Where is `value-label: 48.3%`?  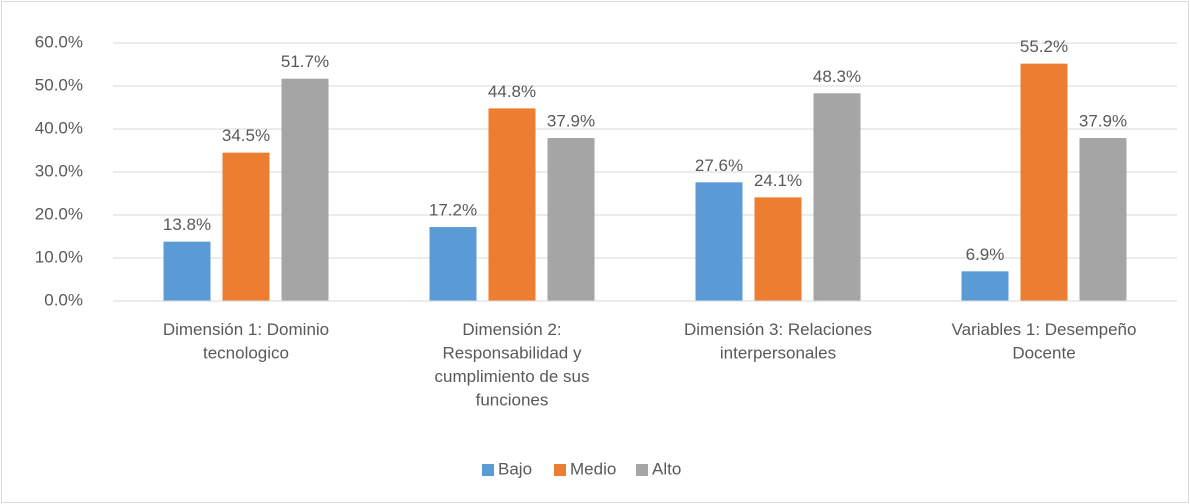 value-label: 48.3% is located at coordinates (837, 76).